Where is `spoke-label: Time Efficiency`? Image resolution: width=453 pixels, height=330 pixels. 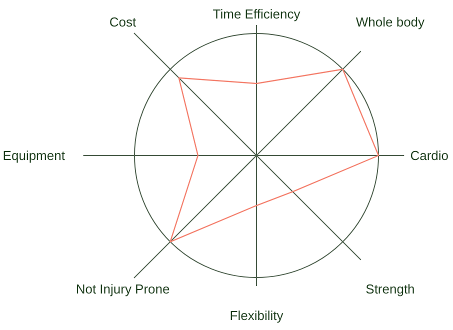
spoke-label: Time Efficiency is located at coordinates (256, 14).